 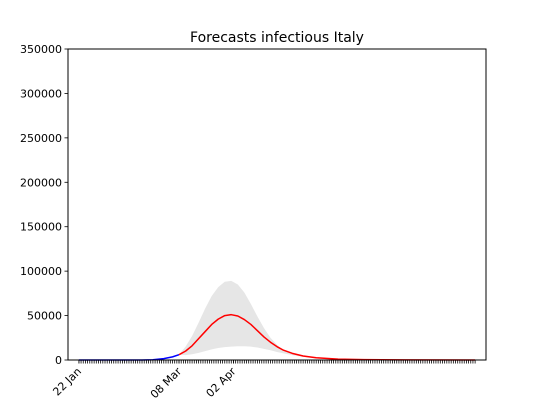 What do you see at coordinates (41, 271) in the screenshot?
I see `y-tick-label: 100000` at bounding box center [41, 271].